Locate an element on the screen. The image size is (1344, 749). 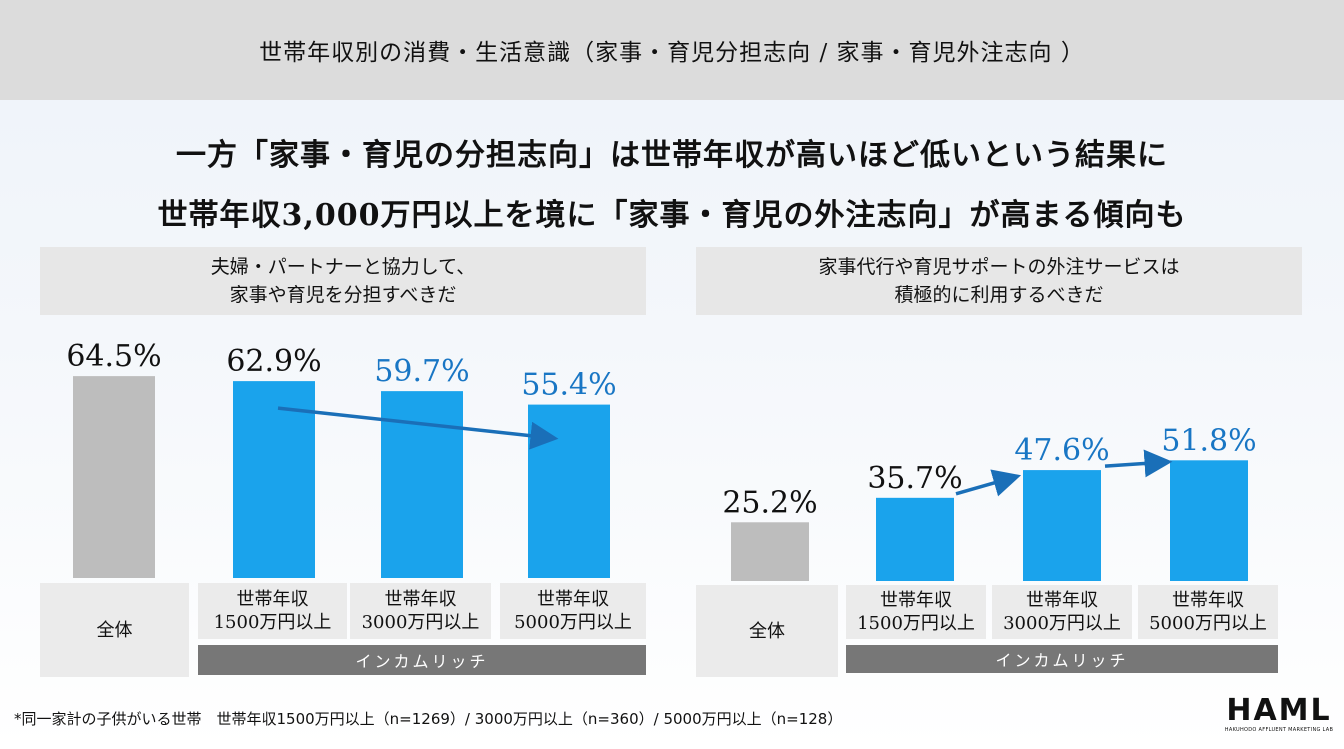
headline-line-2: 世帯年収3,000万円以上を境に「家事・育児の外注志向」が高まる傾向も is located at coordinates (672, 215).